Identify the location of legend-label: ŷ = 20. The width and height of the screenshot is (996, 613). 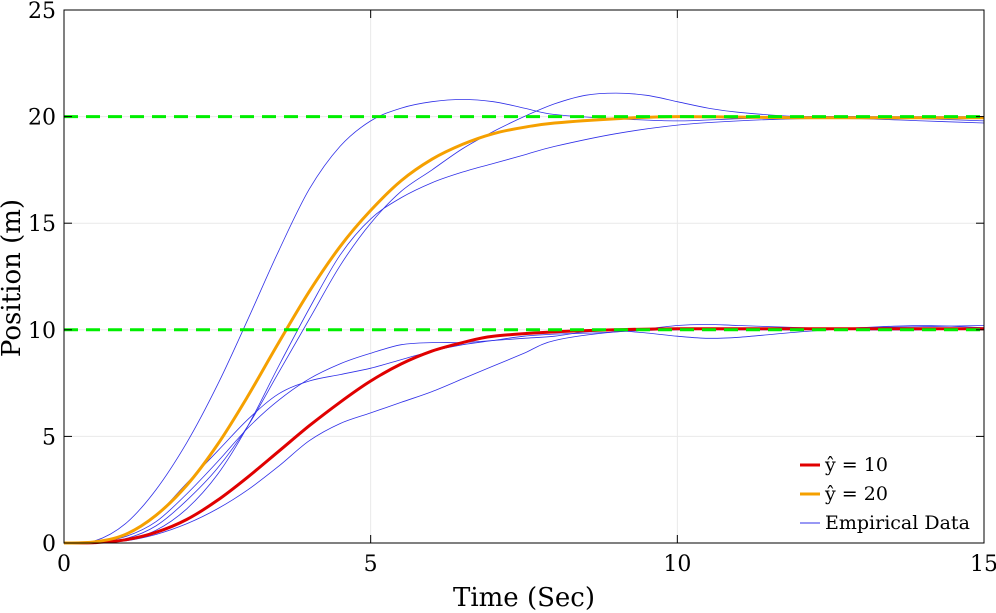
(856, 494).